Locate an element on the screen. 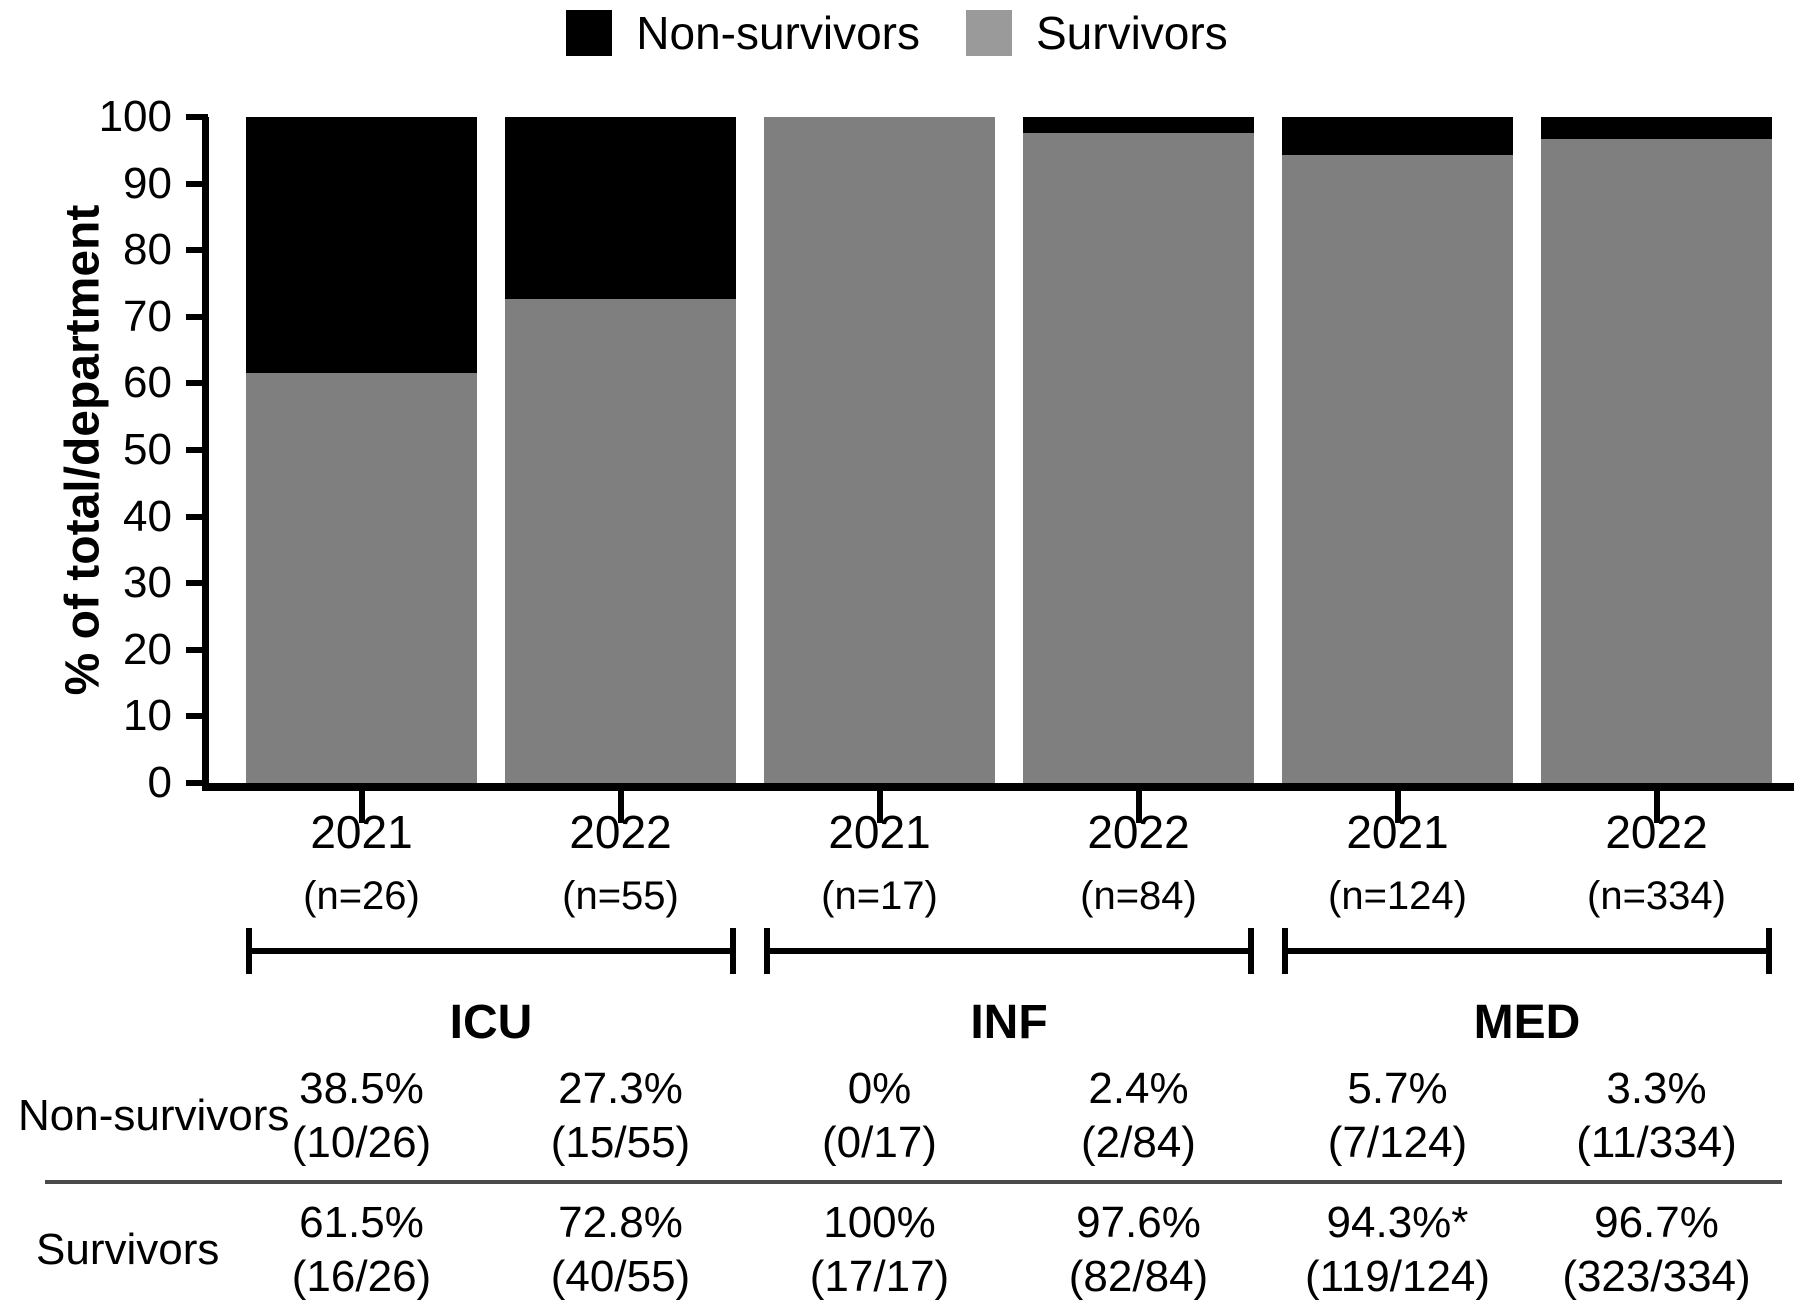  bar-segment-survivors-med-2021 is located at coordinates (1397, 468).